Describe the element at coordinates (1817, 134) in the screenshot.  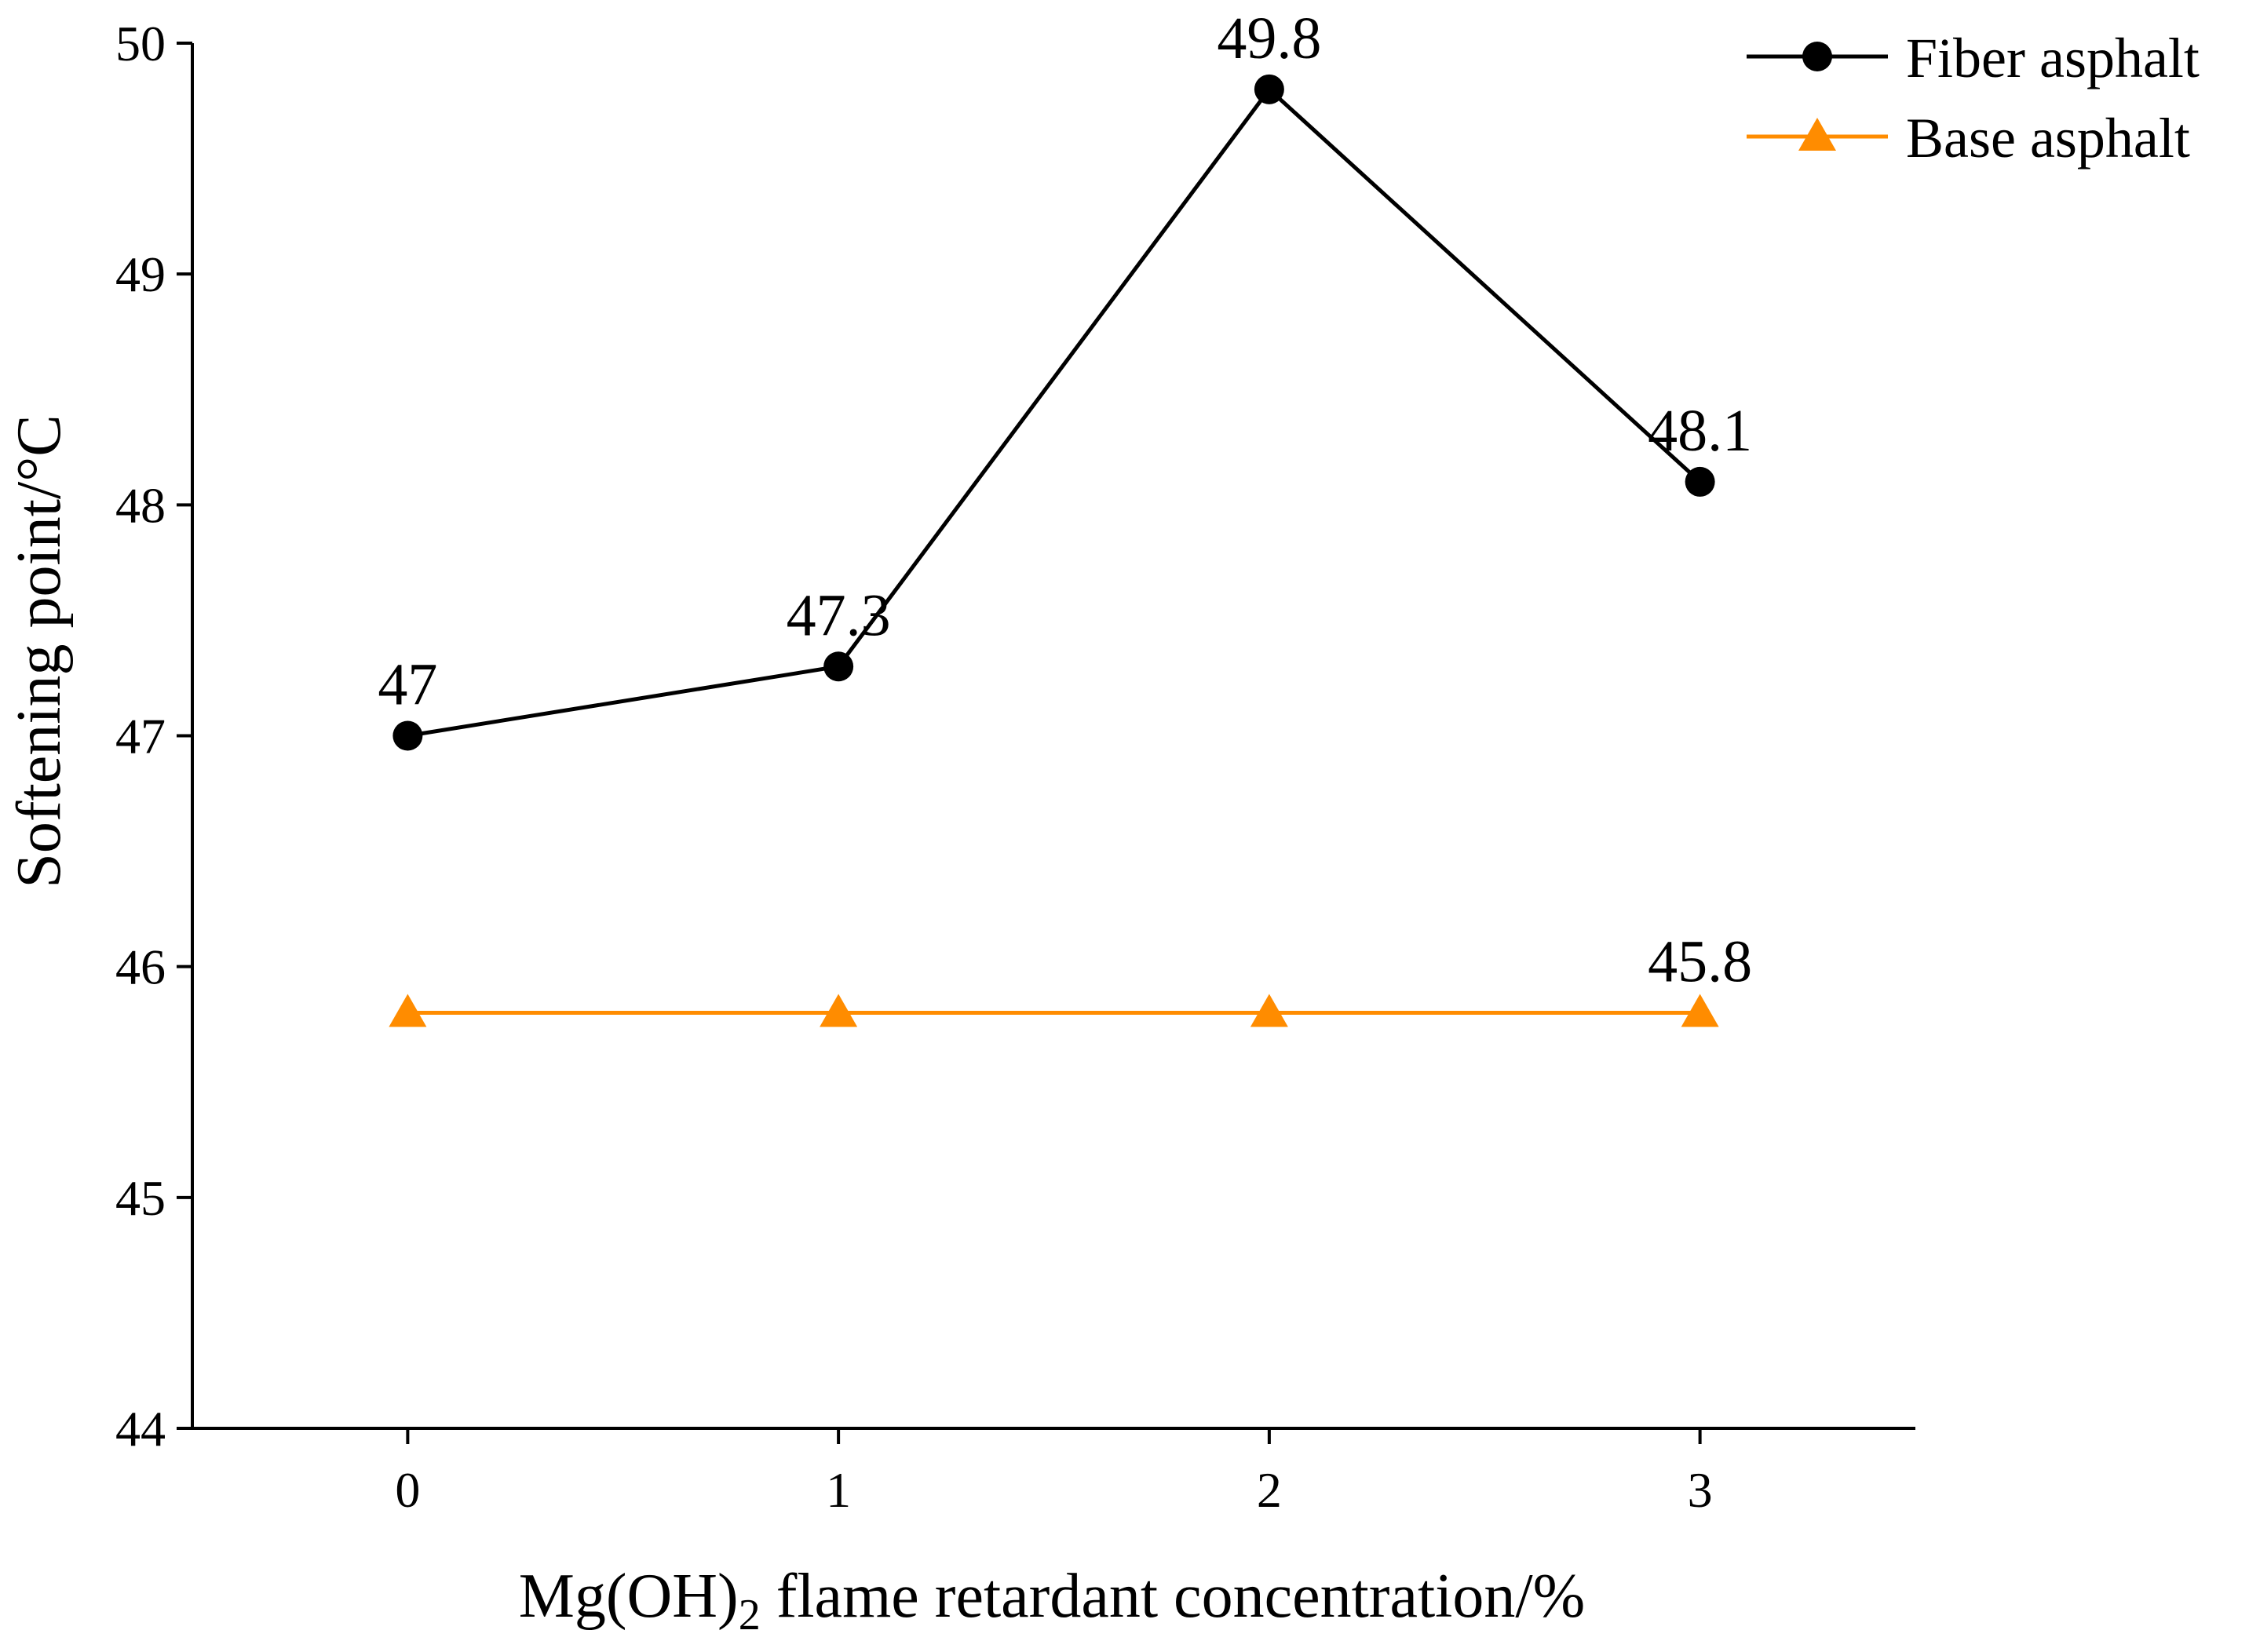
I see `legend-marker-base-asphalt` at that location.